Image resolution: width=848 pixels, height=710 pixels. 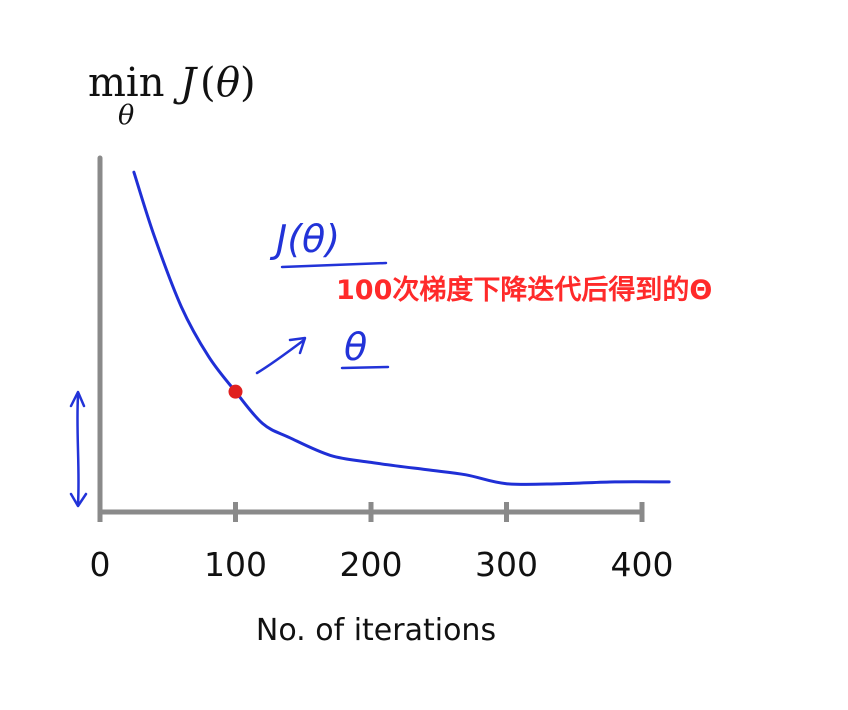 I want to click on handwritten-theta-underline, so click(x=365, y=367).